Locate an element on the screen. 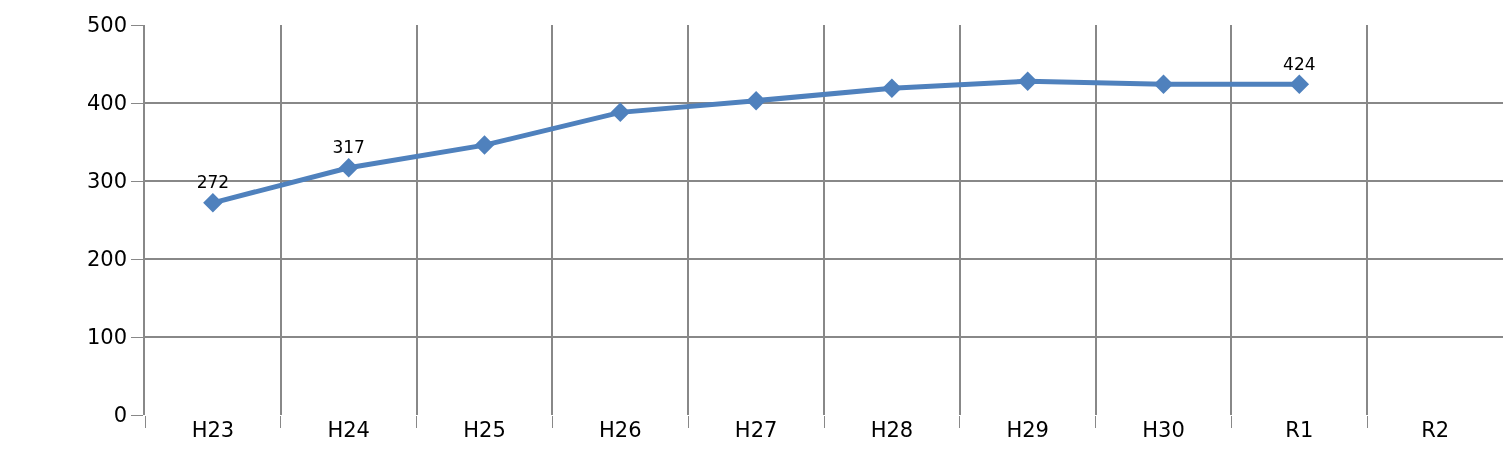  x-tick-label: H29 is located at coordinates (1027, 430).